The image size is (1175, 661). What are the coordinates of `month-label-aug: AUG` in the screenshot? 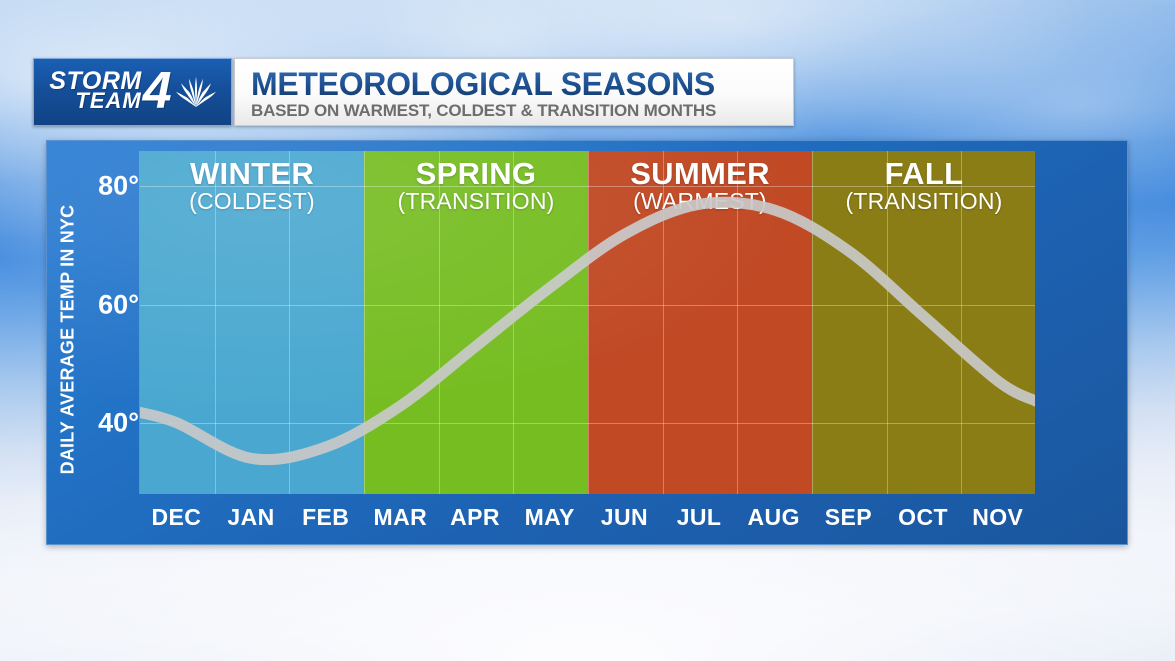 It's located at (773, 517).